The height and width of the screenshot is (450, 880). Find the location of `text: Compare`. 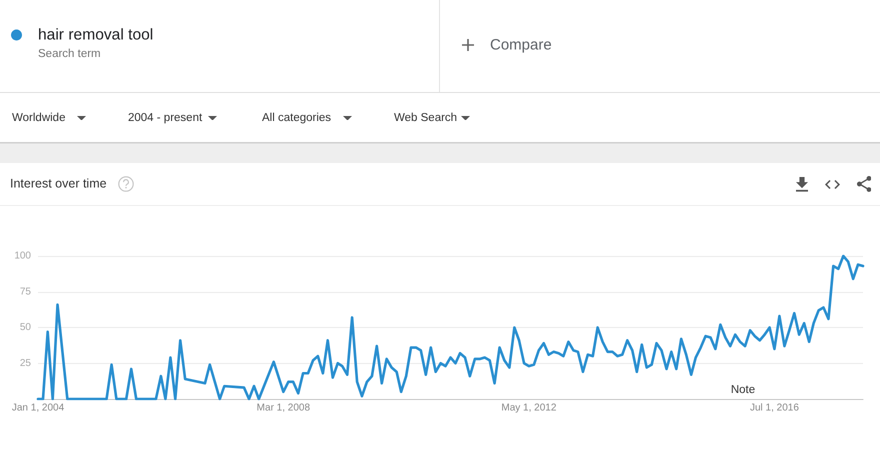

text: Compare is located at coordinates (521, 45).